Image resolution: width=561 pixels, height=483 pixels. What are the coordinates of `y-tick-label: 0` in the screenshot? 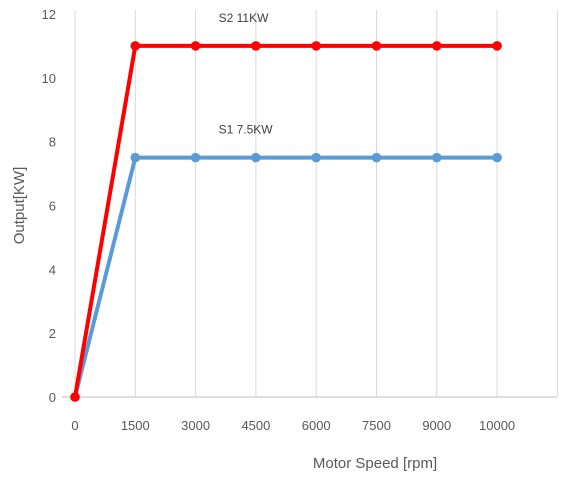 It's located at (52, 397).